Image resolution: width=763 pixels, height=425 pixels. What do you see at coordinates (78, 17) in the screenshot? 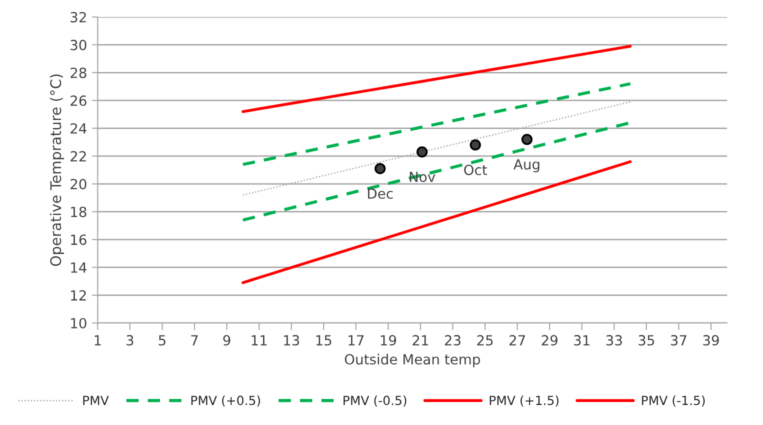
I see `y-tick-label: 32` at bounding box center [78, 17].